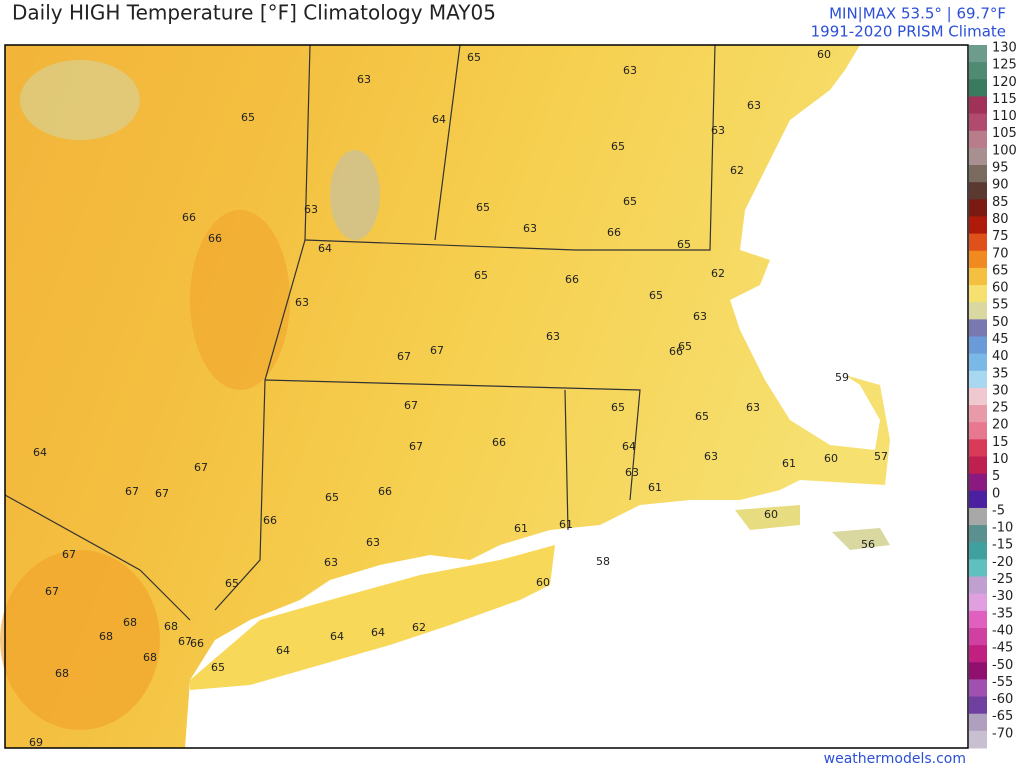  Describe the element at coordinates (1000, 408) in the screenshot. I see `colorbar-tick-label: 25` at that location.